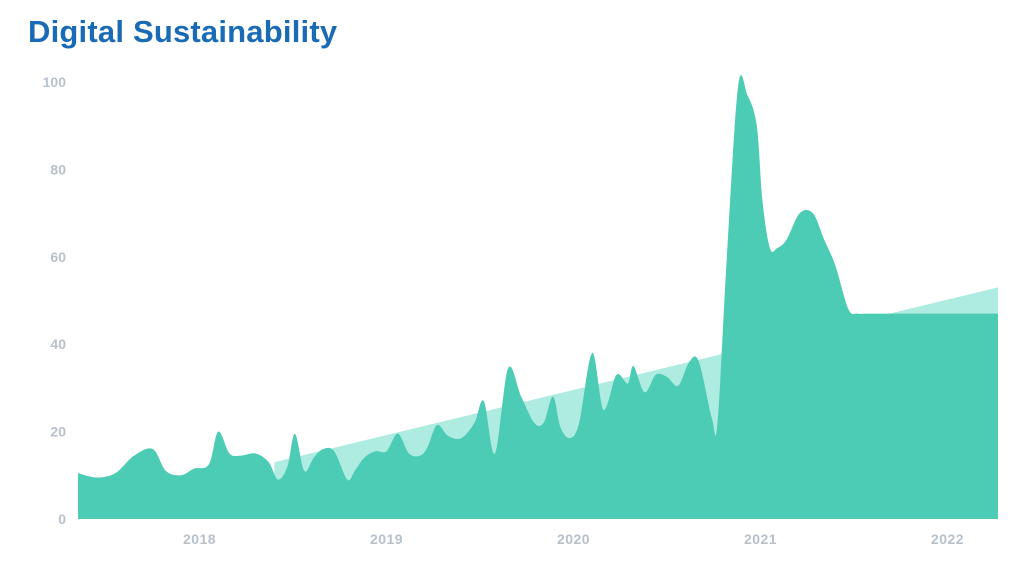  Describe the element at coordinates (55, 82) in the screenshot. I see `y-tick-label: 100` at that location.